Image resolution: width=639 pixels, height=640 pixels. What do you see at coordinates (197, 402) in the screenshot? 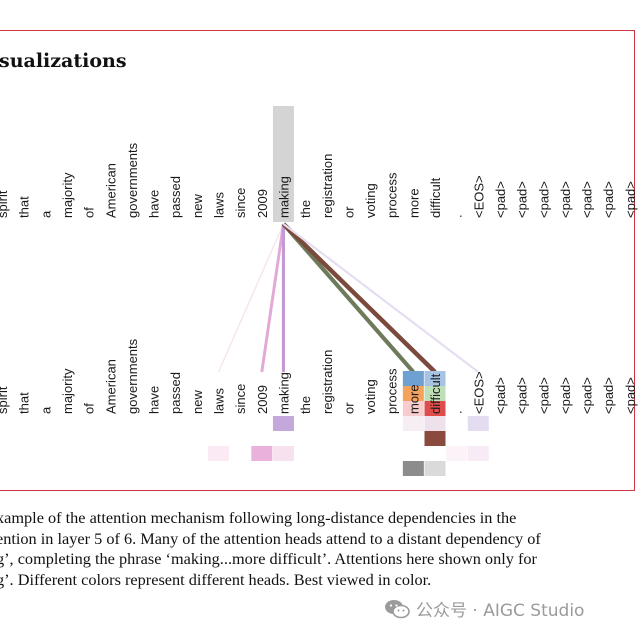
I see `bottom-token: new` at bounding box center [197, 402].